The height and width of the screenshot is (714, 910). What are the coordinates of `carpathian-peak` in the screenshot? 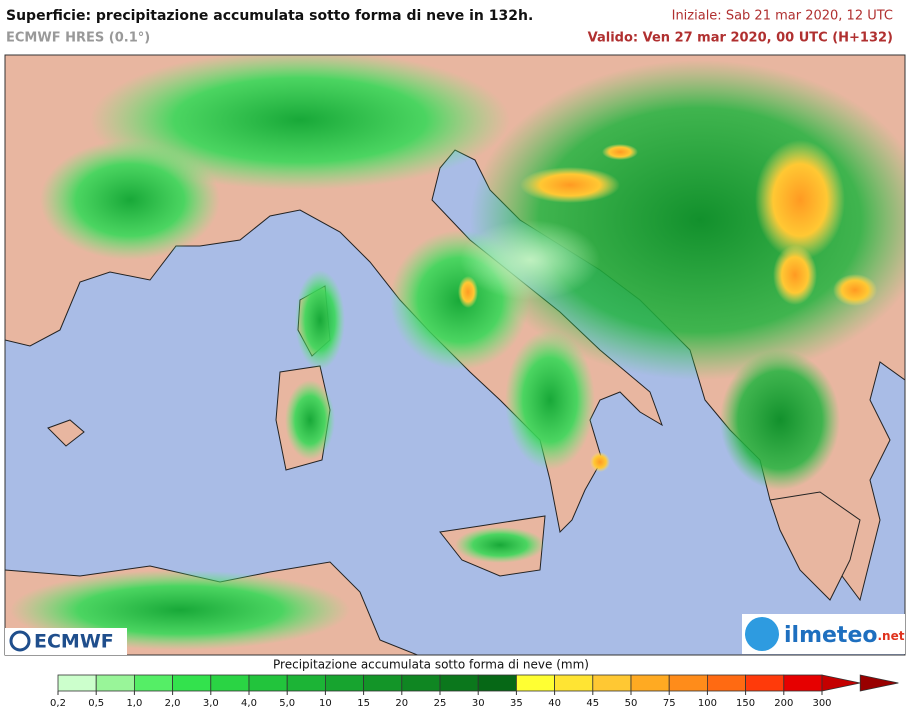 It's located at (800, 200).